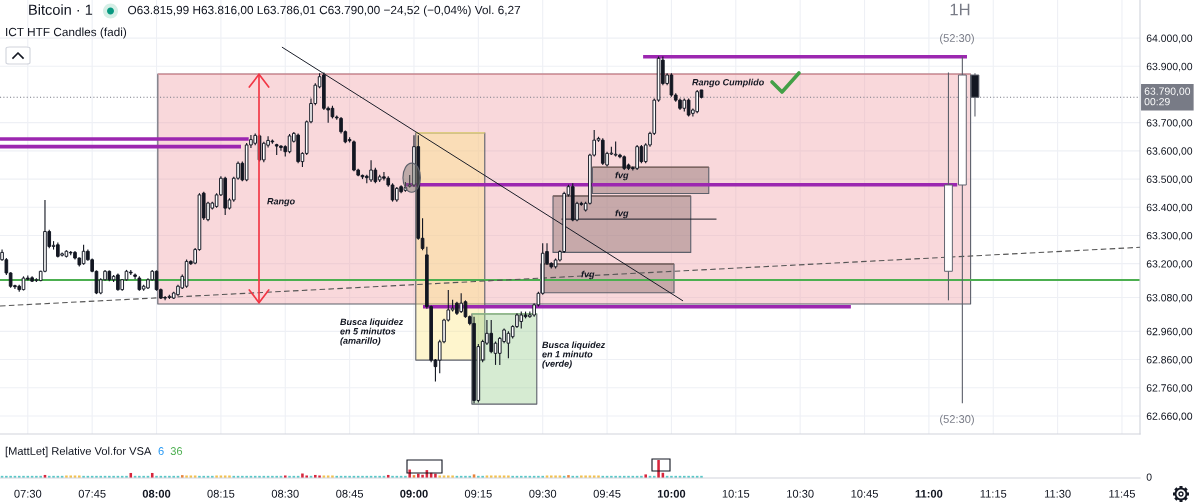  I want to click on x-tick-label: 08:30, so click(285, 493).